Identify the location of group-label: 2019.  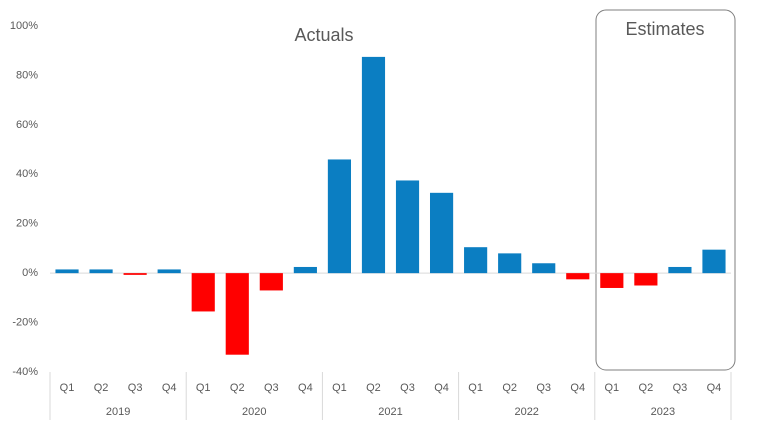
(118, 412).